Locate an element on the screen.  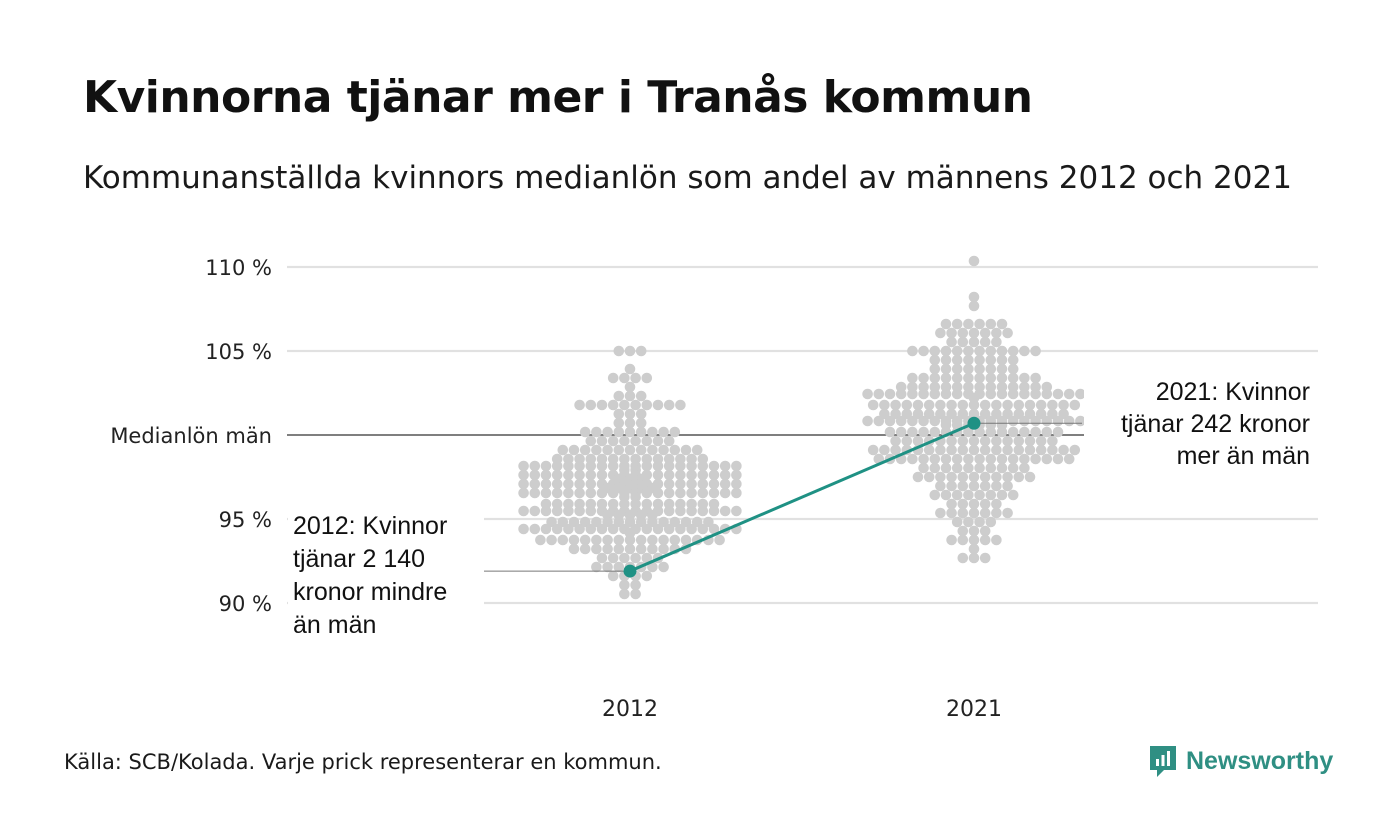
annotation-2021-line: tjänar 242 kronor is located at coordinates (1215, 424).